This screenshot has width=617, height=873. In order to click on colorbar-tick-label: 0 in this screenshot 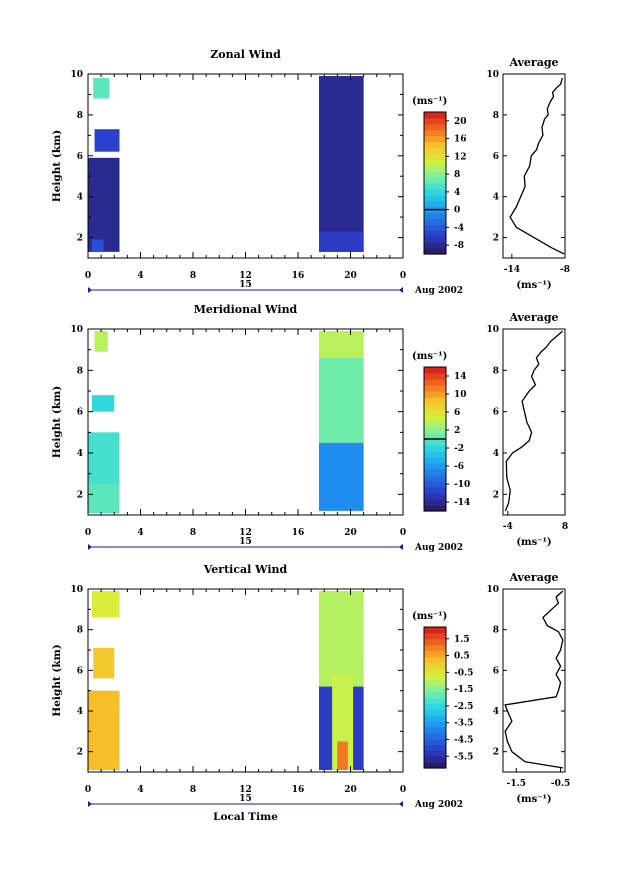, I will do `click(457, 211)`.